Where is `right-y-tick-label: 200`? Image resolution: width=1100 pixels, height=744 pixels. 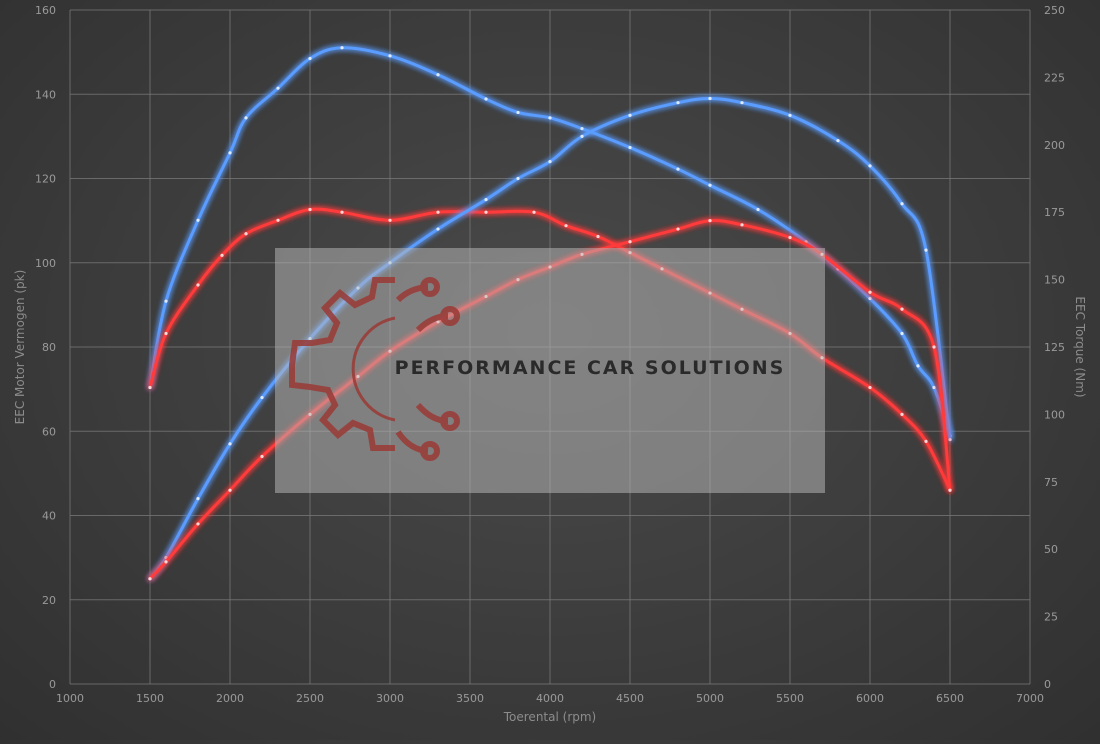
right-y-tick-label: 200 is located at coordinates (1054, 145).